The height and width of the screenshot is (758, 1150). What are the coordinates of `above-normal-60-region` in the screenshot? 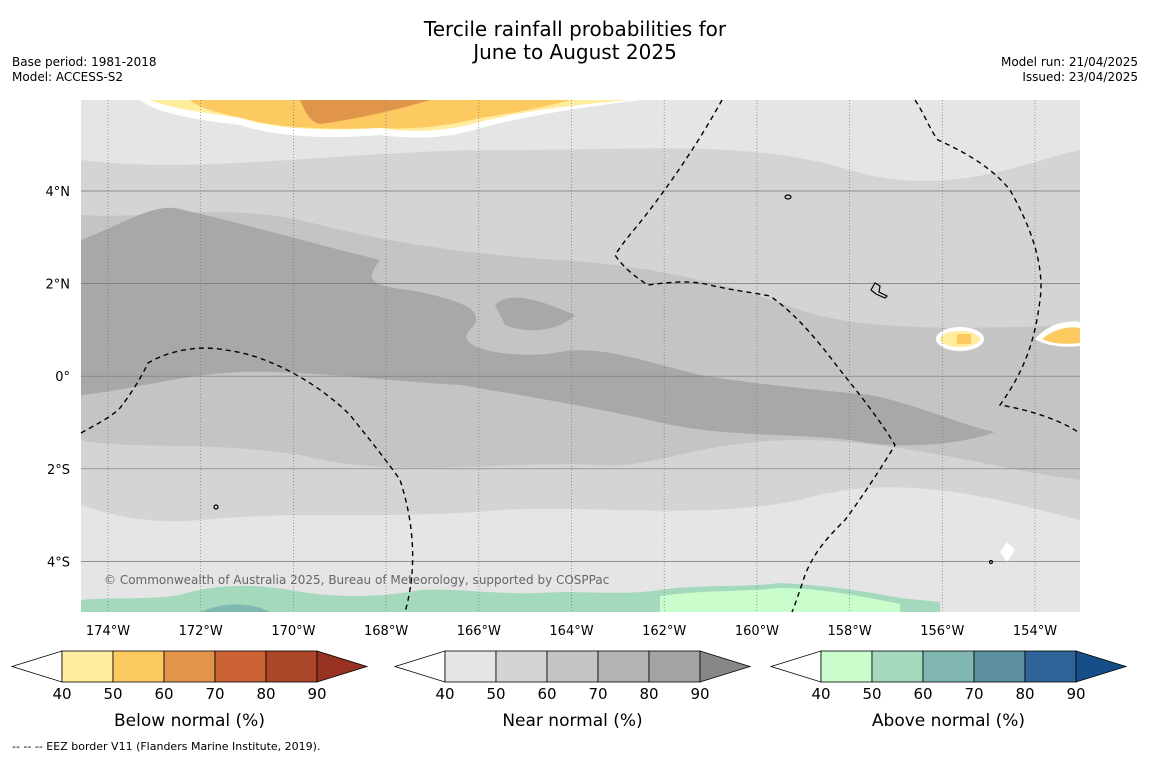 It's located at (235, 608).